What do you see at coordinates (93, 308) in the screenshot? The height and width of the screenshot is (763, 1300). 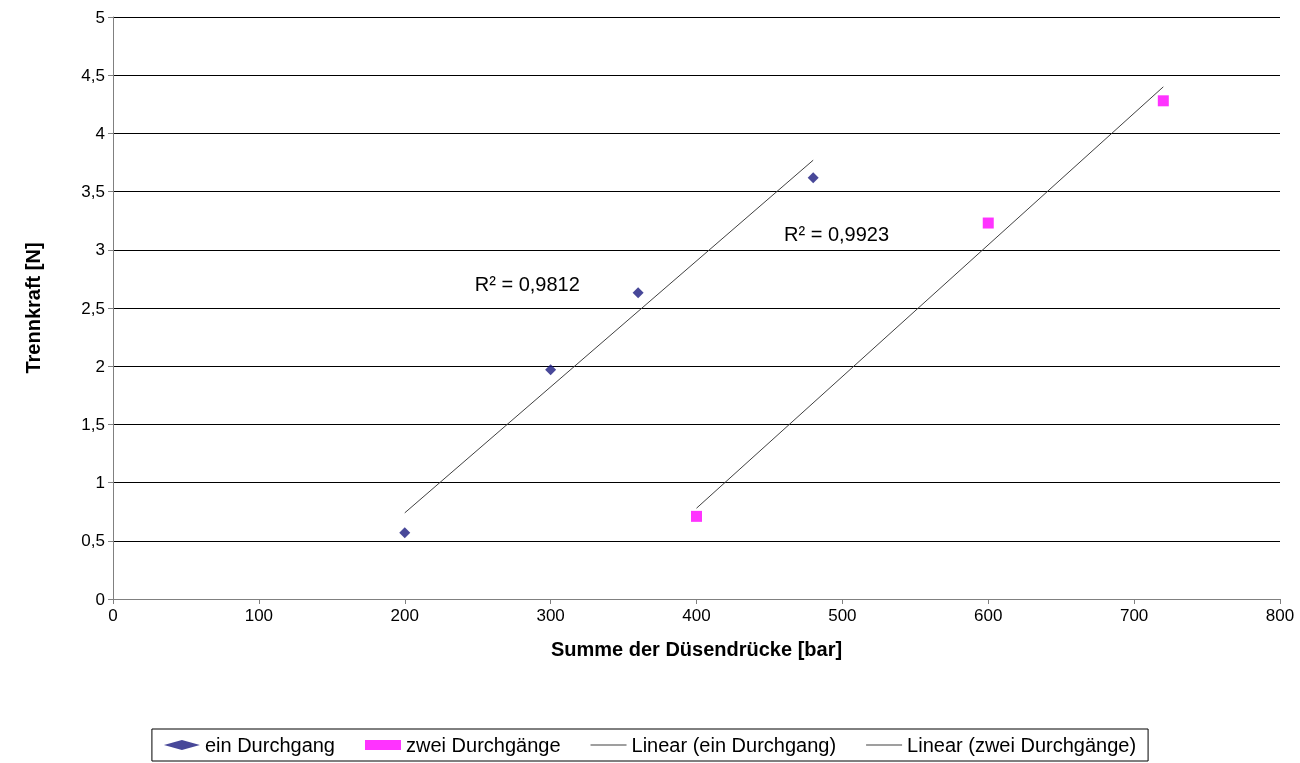 I see `y-tick-label: 2,5` at bounding box center [93, 308].